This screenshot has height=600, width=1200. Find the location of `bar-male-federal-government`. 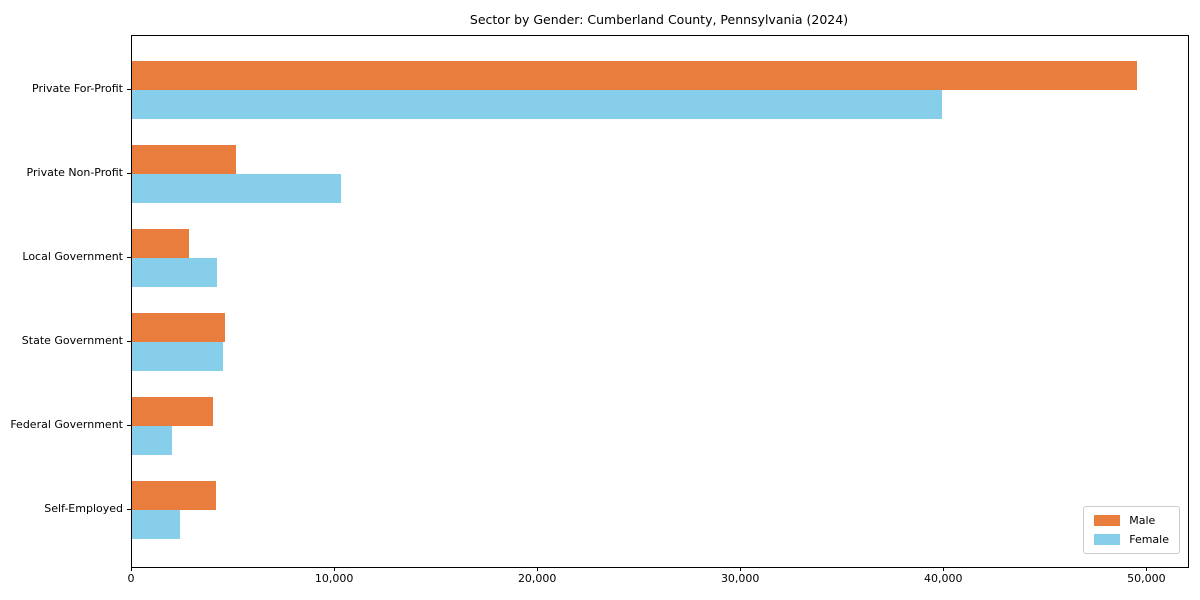

bar-male-federal-government is located at coordinates (173, 411).